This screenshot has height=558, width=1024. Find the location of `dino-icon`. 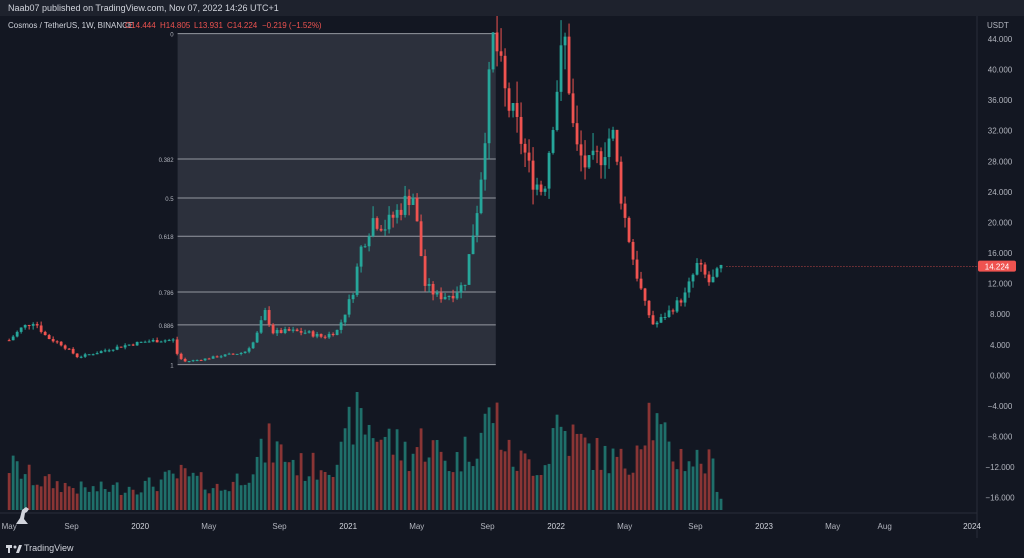

dino-icon is located at coordinates (22, 515).